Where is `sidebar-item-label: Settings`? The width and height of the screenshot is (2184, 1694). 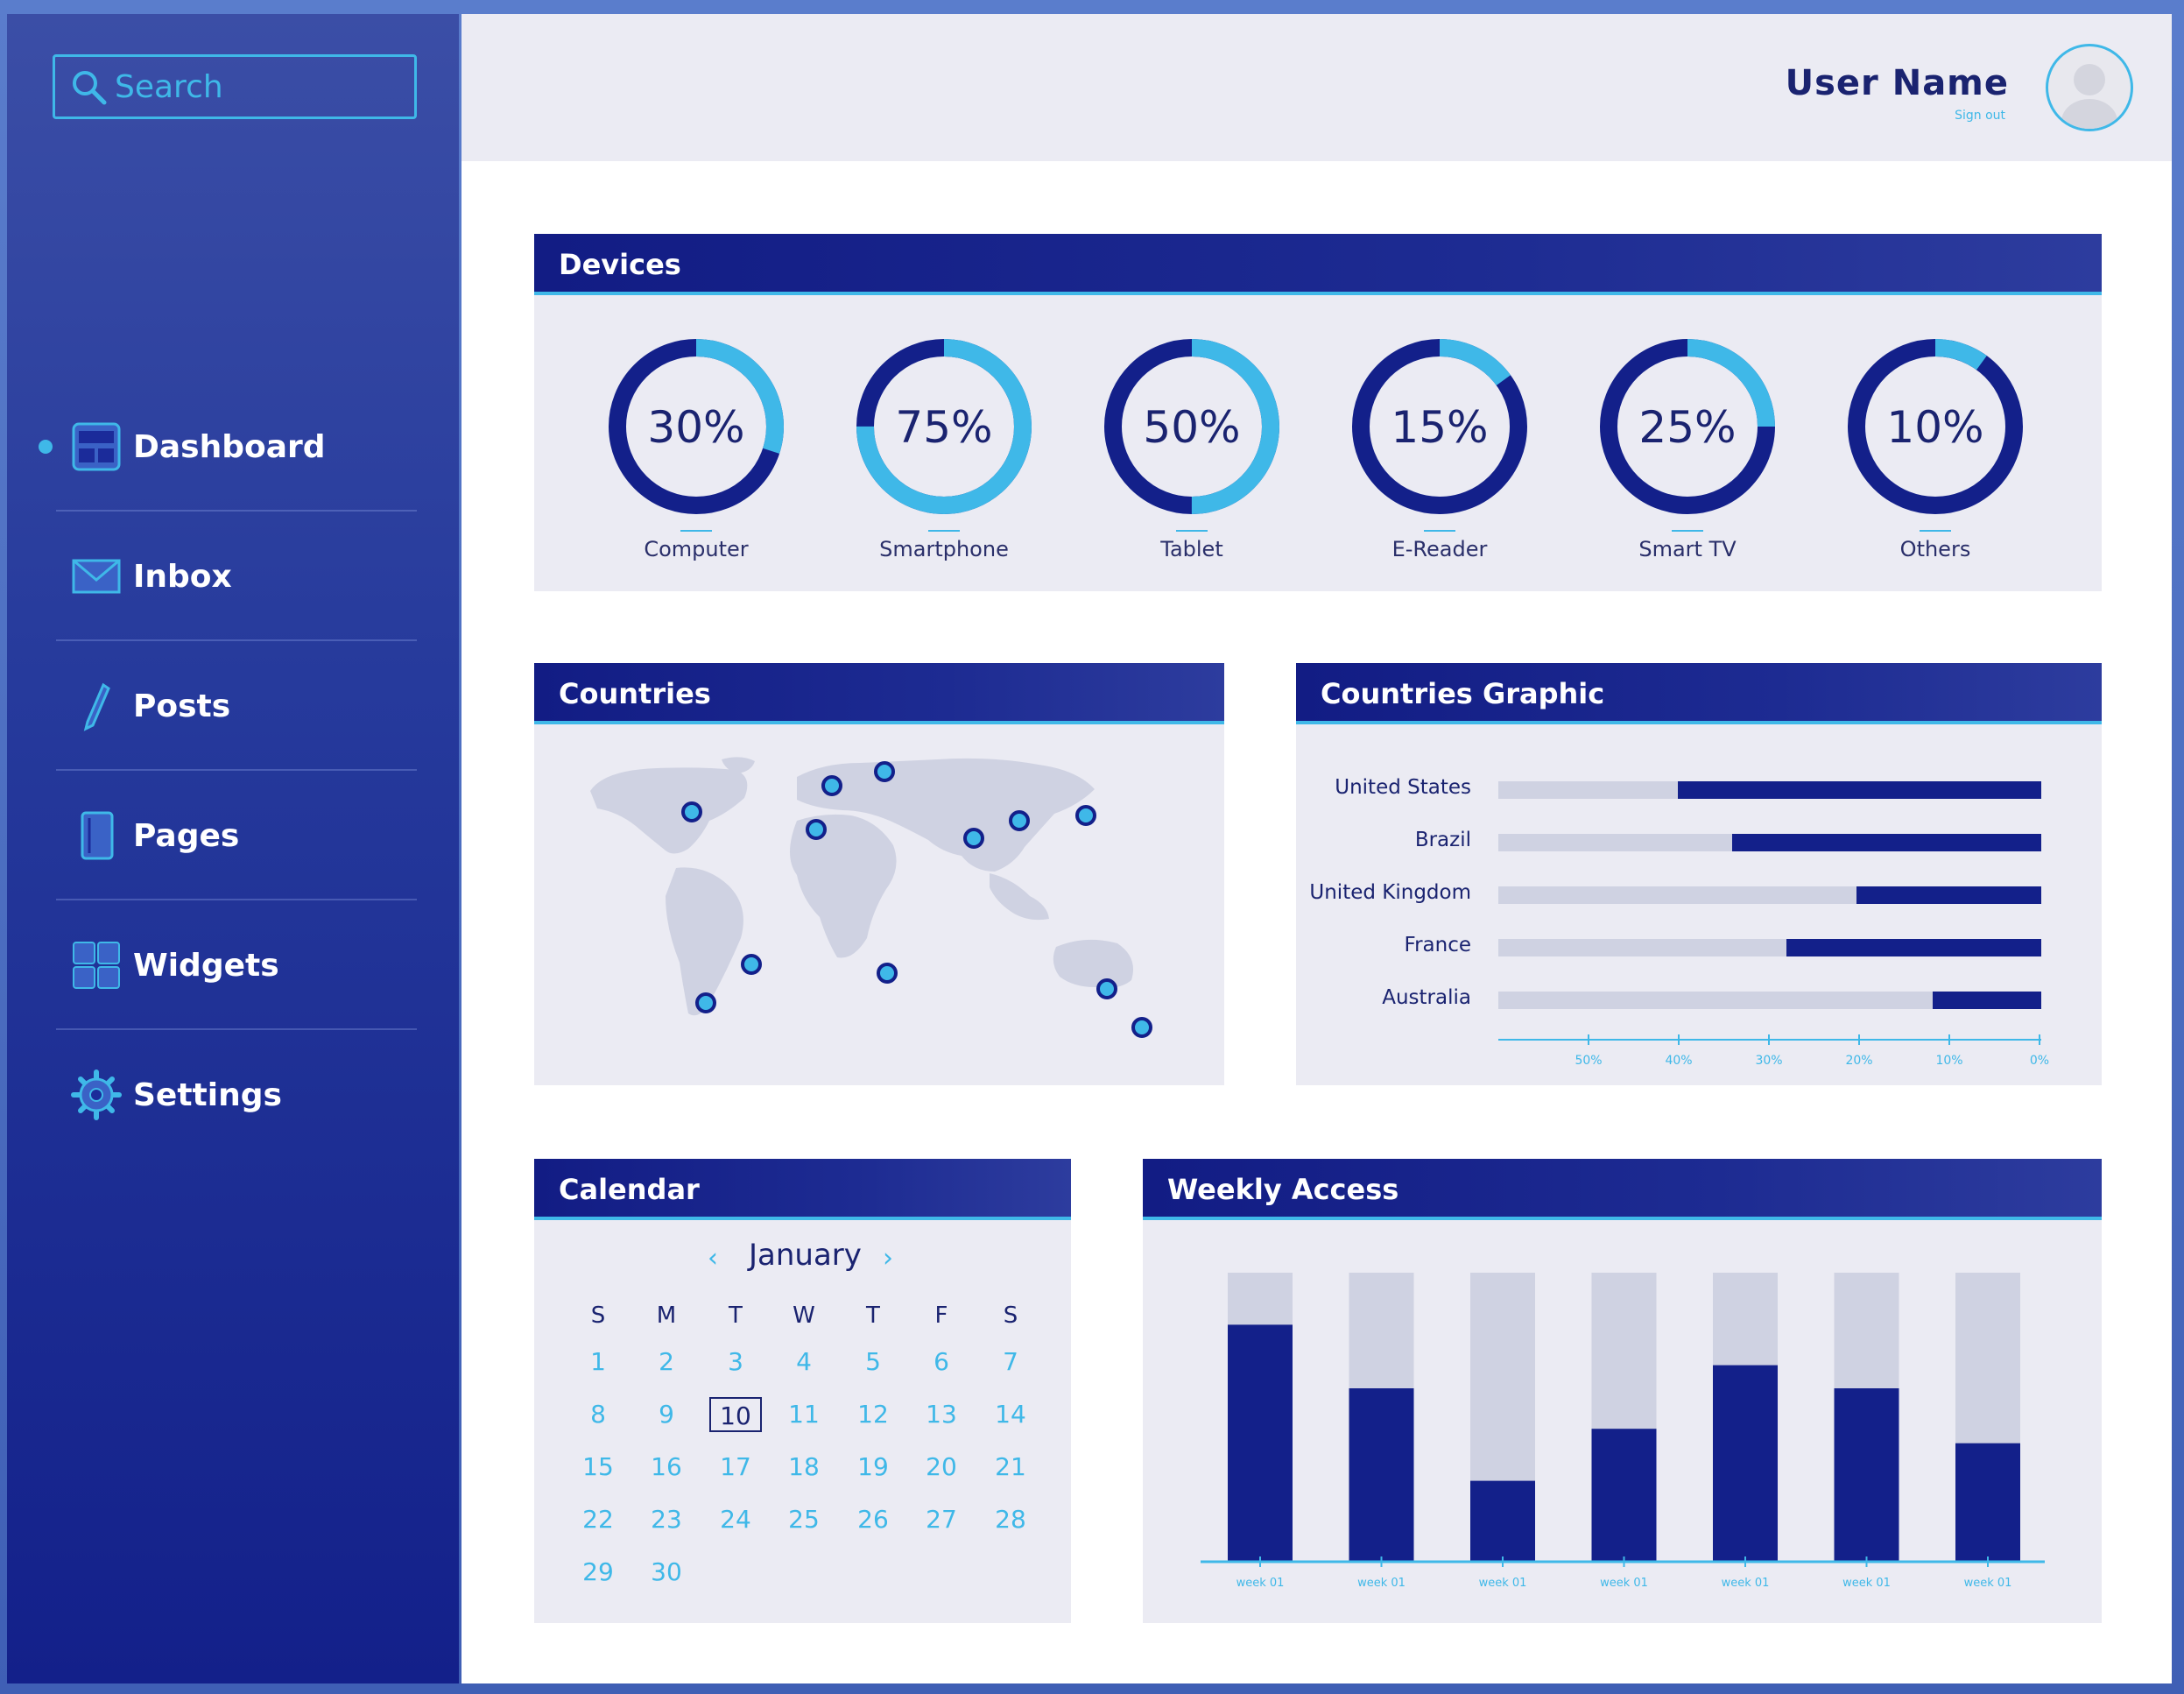
sidebar-item-label: Settings is located at coordinates (207, 1094).